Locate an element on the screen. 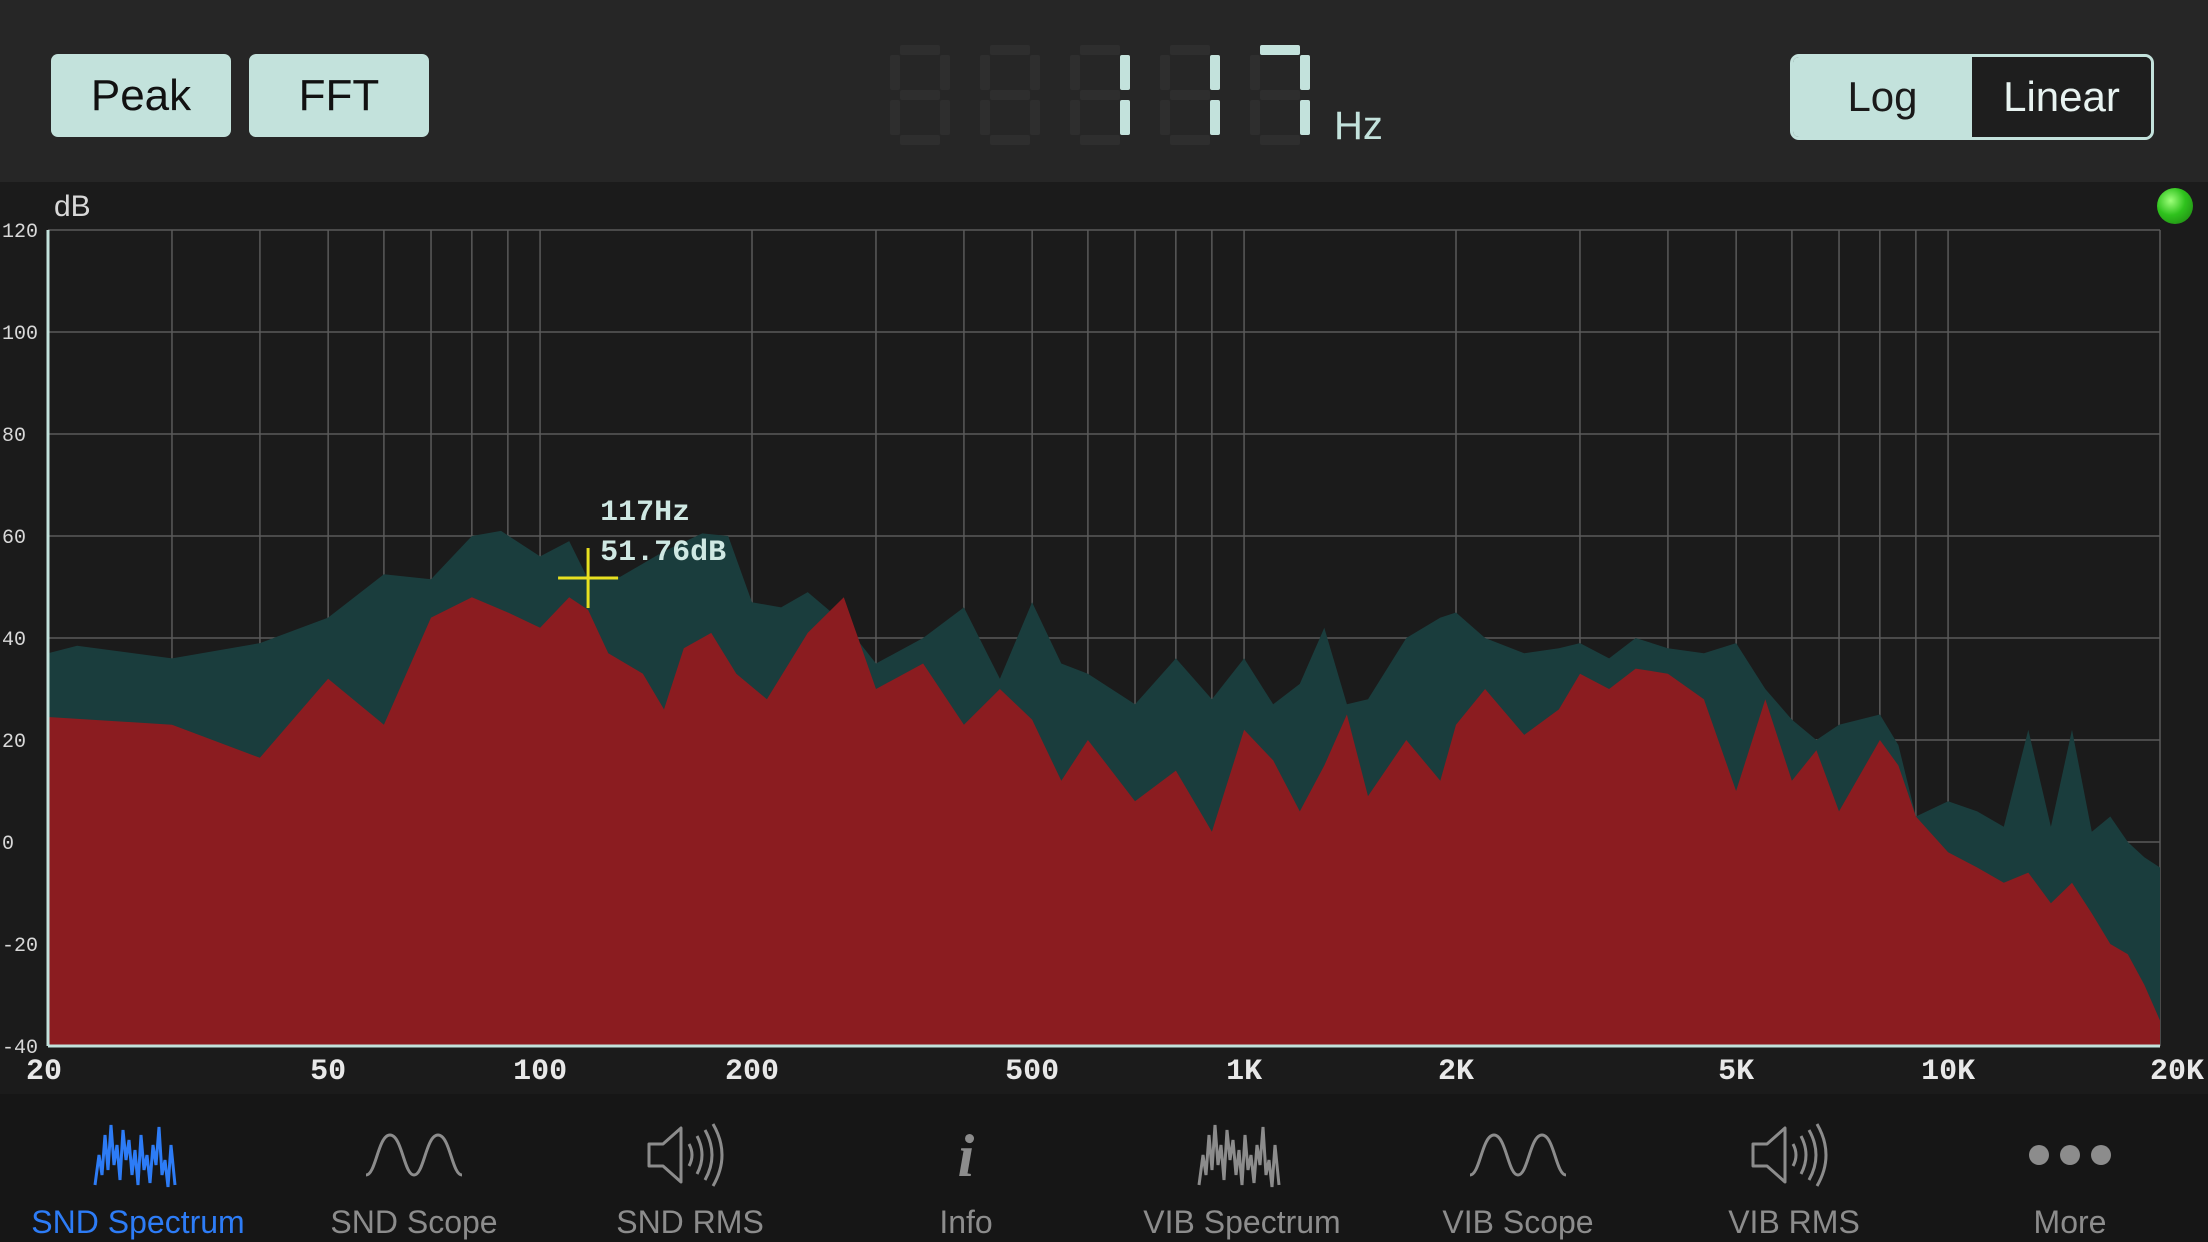 The height and width of the screenshot is (1242, 2208). tab-snd-spectrum: SND Spectrum is located at coordinates (138, 1168).